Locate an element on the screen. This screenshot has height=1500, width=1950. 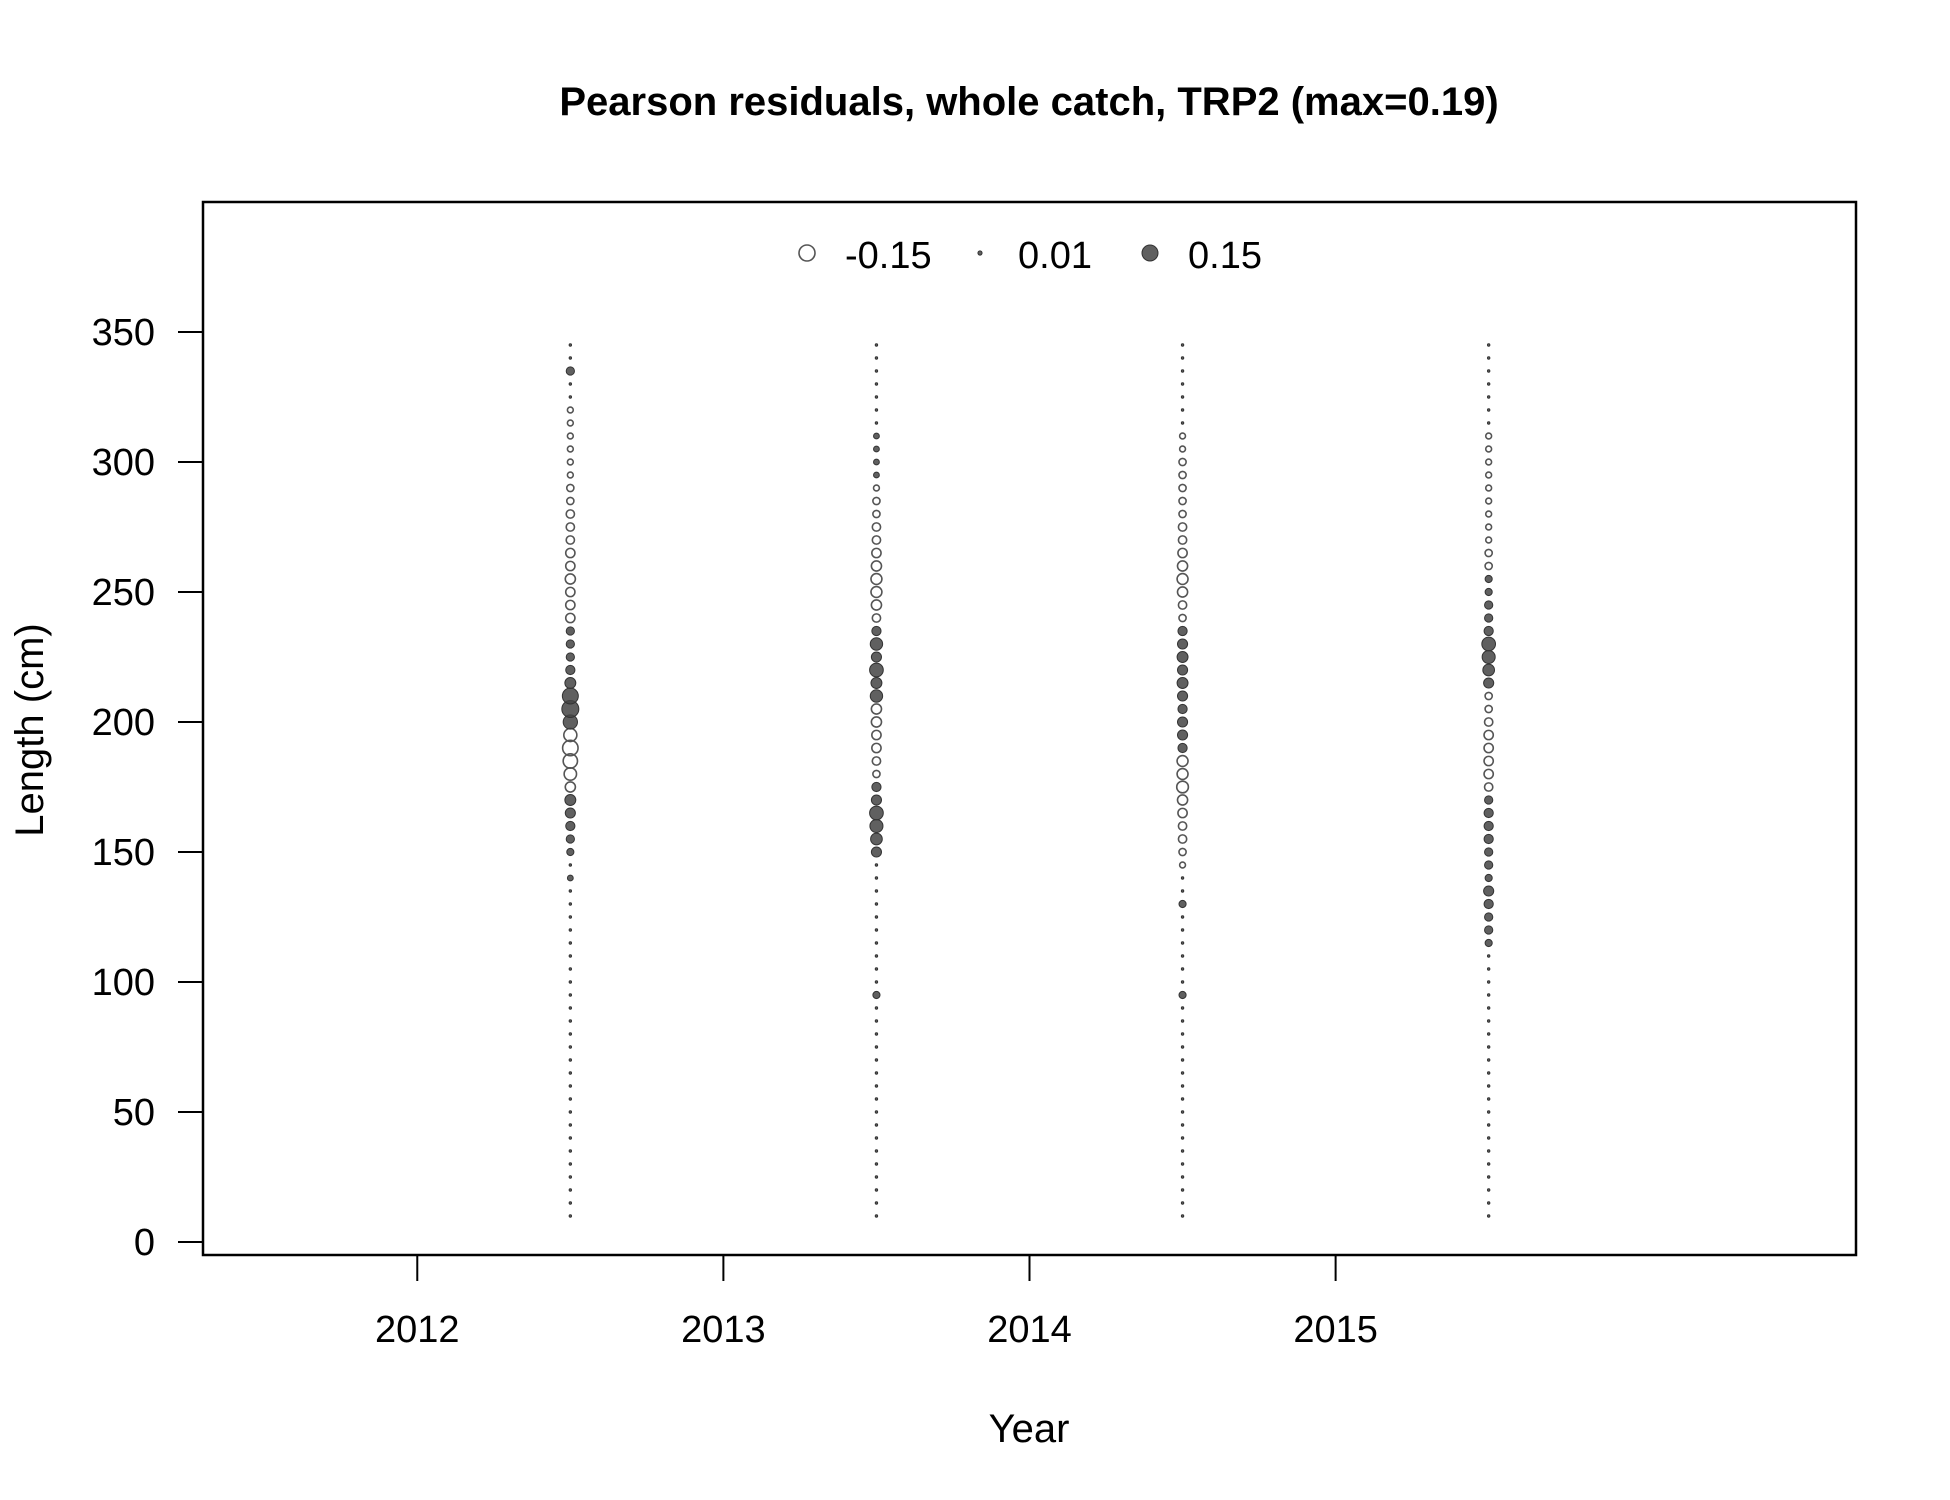
y-axis-title: Length (cm) is located at coordinates (30, 729).